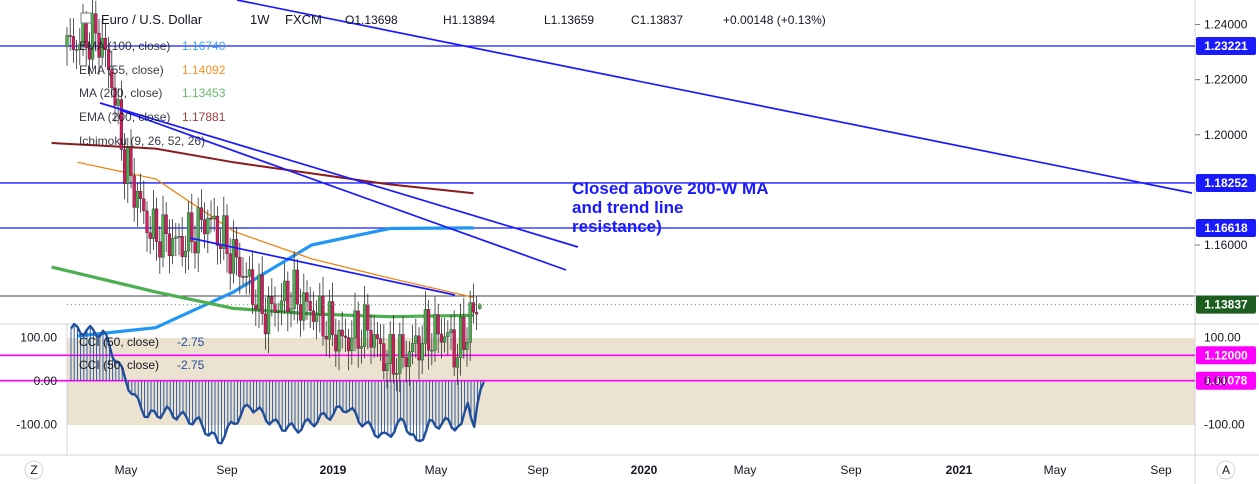 The width and height of the screenshot is (1259, 484). I want to click on ma-200-line, so click(262, 292).